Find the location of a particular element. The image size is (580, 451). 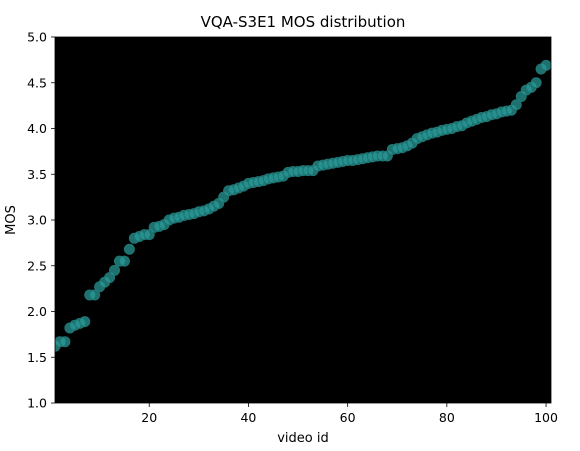

y-tick-label: 1.0 is located at coordinates (37, 403).